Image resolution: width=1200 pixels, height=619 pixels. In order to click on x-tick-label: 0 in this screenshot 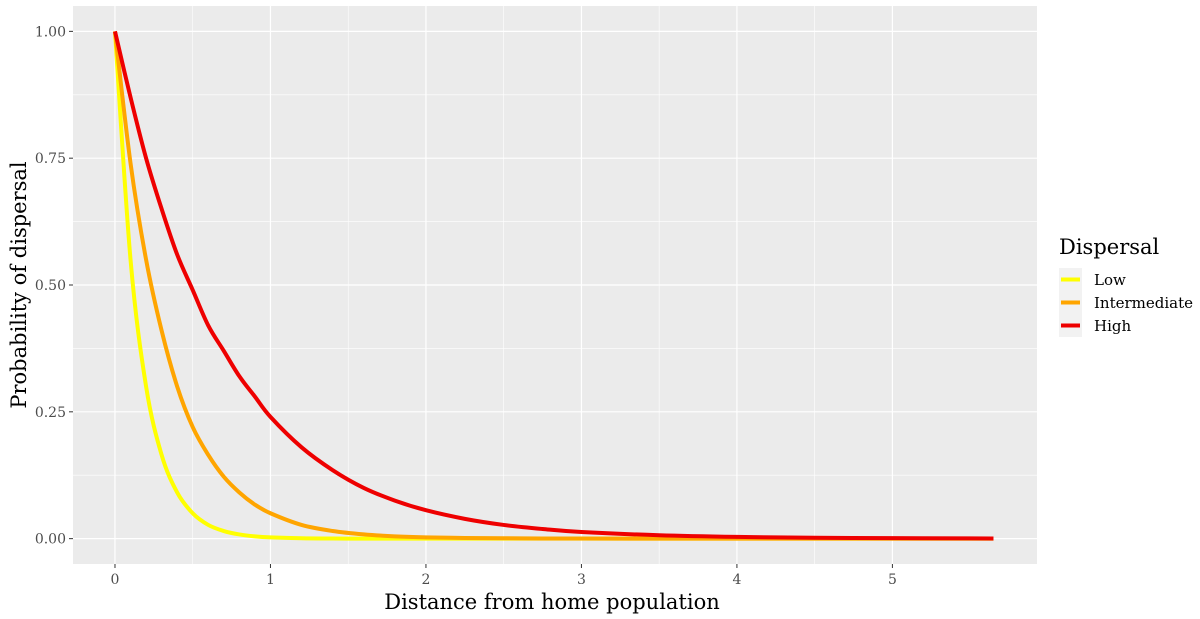, I will do `click(115, 580)`.